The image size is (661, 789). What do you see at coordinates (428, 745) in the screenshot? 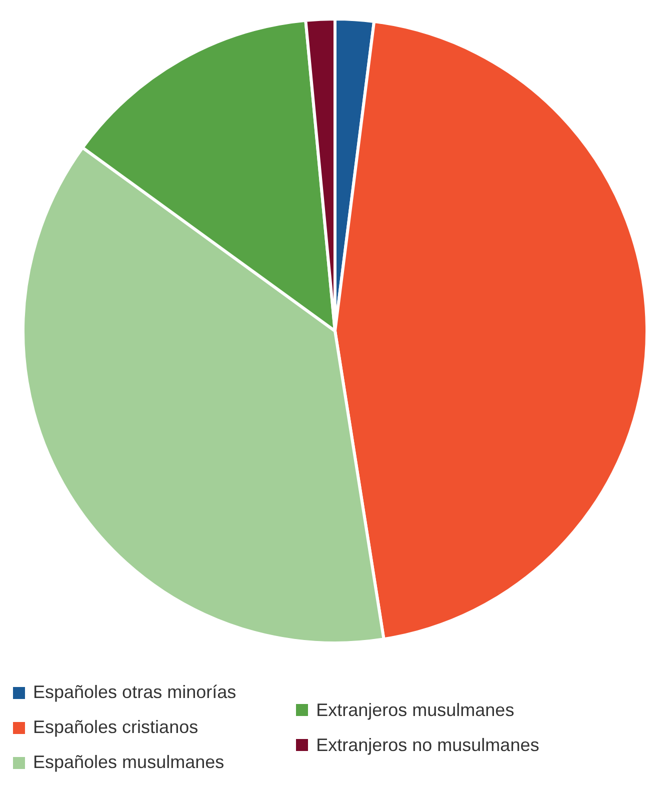
I see `legend-label: Extranjeros no musulmanes` at bounding box center [428, 745].